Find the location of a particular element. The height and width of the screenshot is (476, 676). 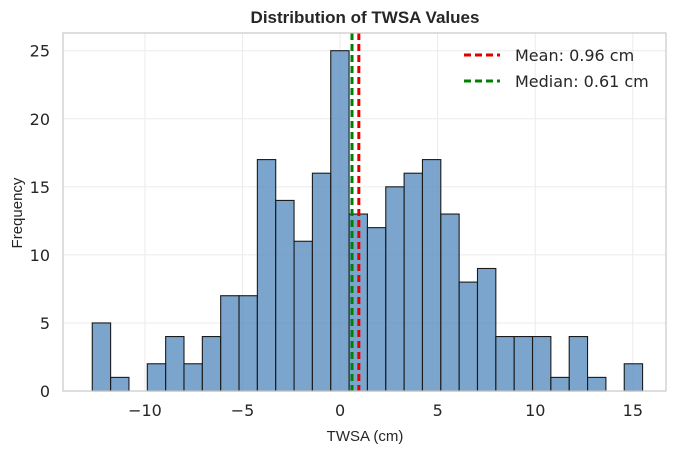

y-tick-label: 25 is located at coordinates (40, 51).